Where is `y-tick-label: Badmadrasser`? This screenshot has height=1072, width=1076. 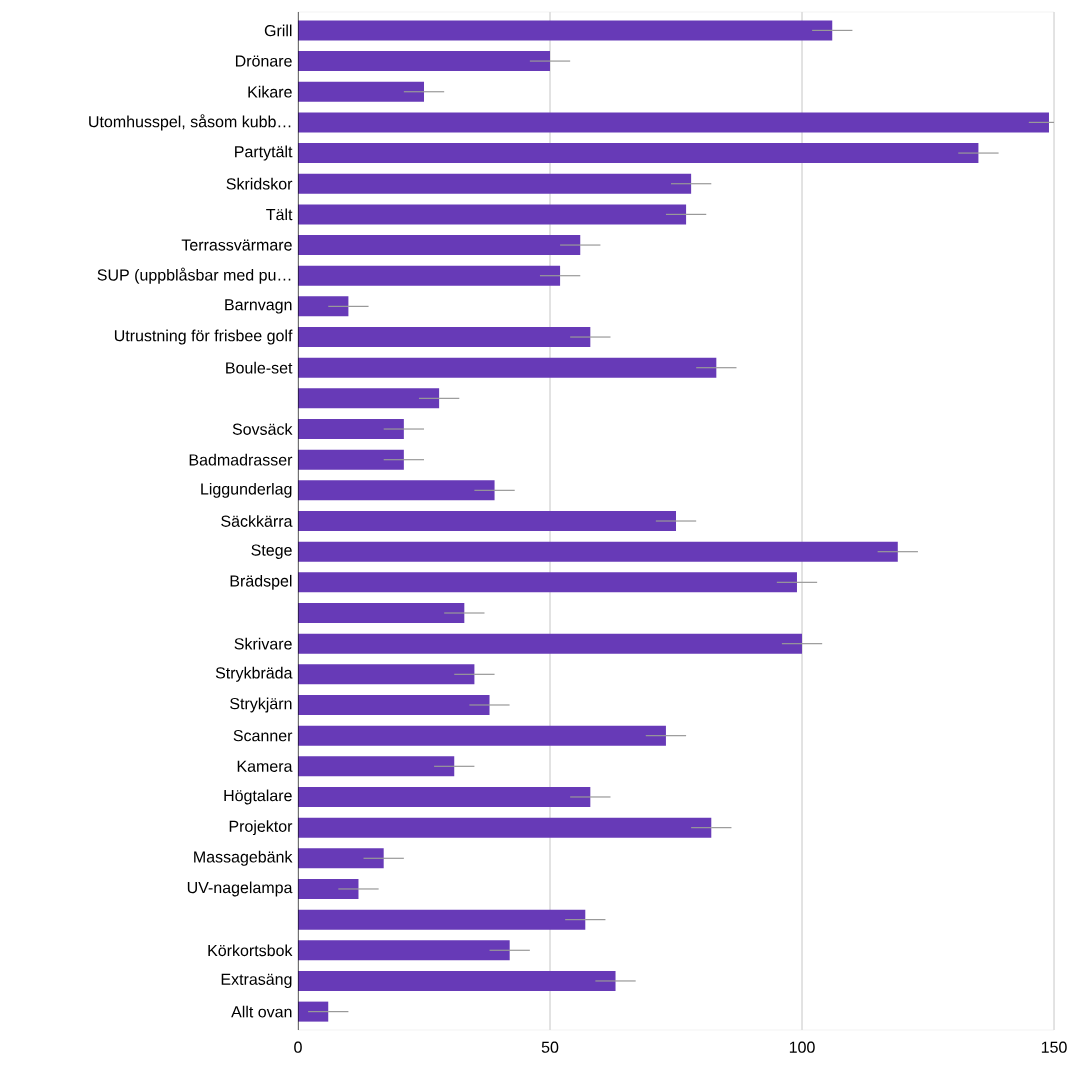
y-tick-label: Badmadrasser is located at coordinates (241, 459).